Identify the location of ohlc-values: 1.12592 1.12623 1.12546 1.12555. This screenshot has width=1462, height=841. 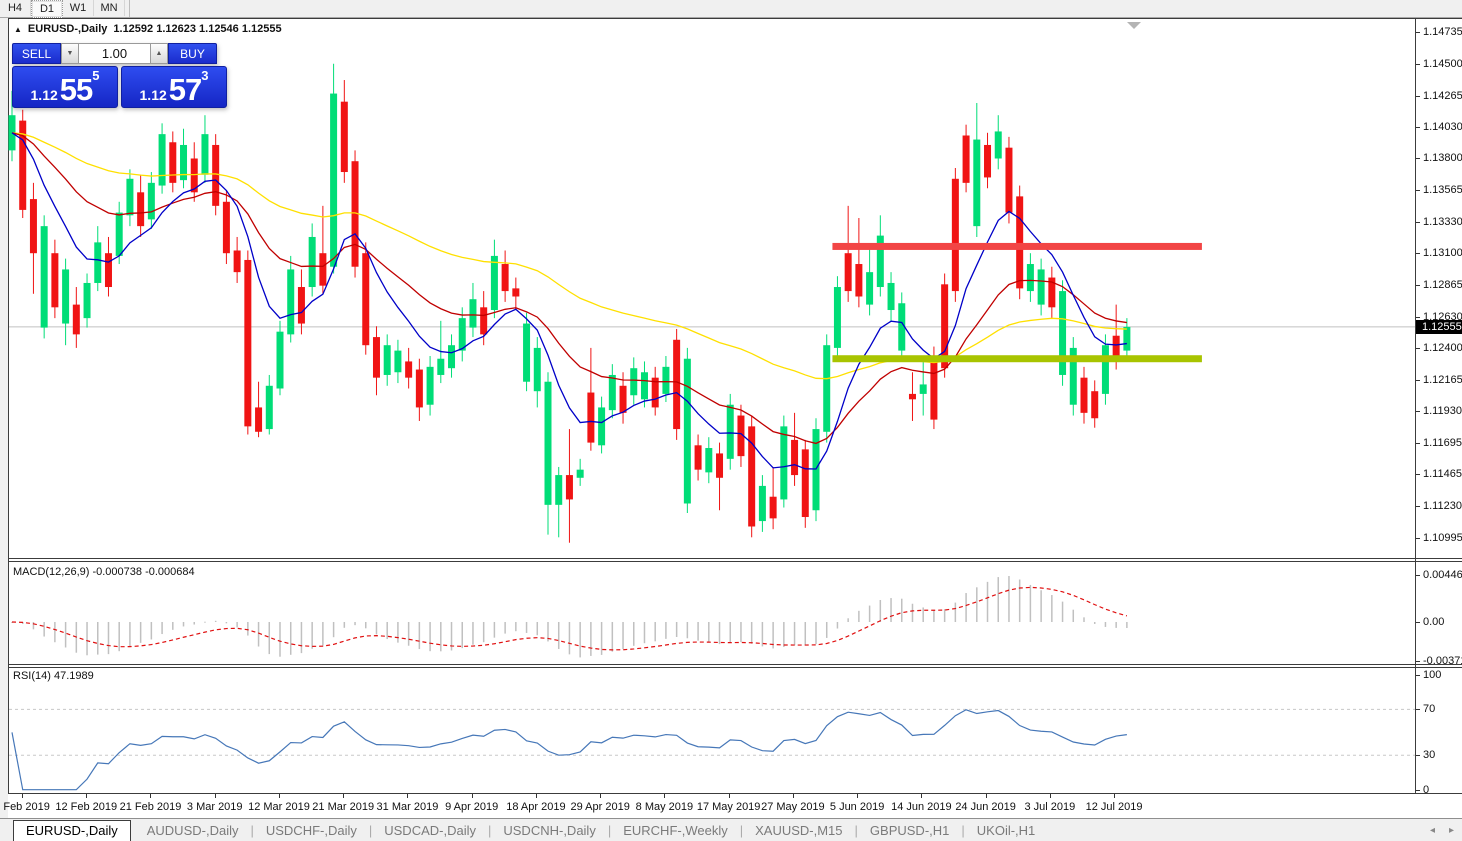
(197, 29).